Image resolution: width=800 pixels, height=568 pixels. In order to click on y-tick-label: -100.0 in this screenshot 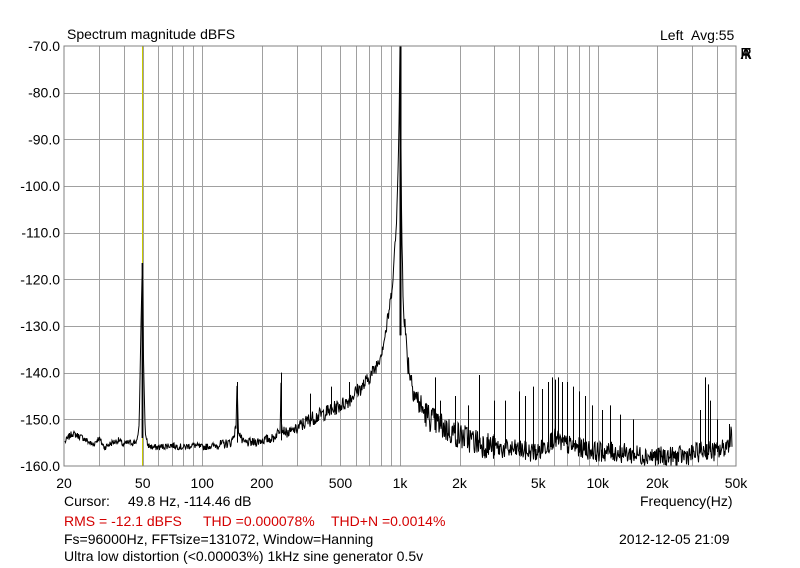, I will do `click(40, 186)`.